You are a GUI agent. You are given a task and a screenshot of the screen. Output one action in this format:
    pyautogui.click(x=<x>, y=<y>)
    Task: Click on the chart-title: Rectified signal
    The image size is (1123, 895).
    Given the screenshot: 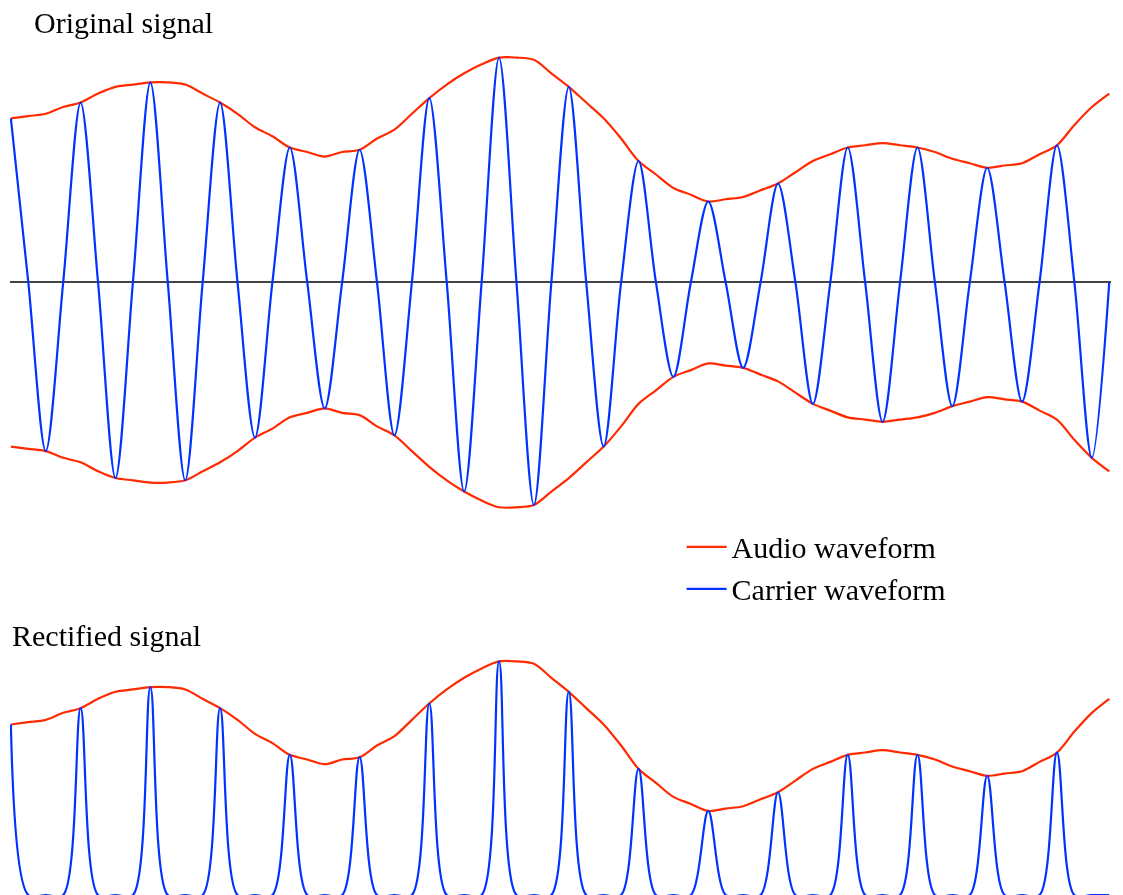 What is the action you would take?
    pyautogui.click(x=107, y=635)
    